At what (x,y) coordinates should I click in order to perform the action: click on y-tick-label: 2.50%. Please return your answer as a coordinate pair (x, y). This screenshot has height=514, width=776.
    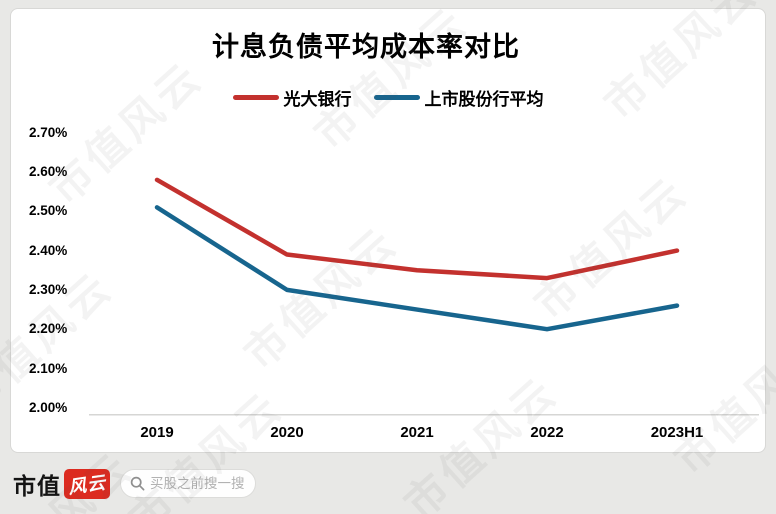
    Looking at the image, I should click on (48, 211).